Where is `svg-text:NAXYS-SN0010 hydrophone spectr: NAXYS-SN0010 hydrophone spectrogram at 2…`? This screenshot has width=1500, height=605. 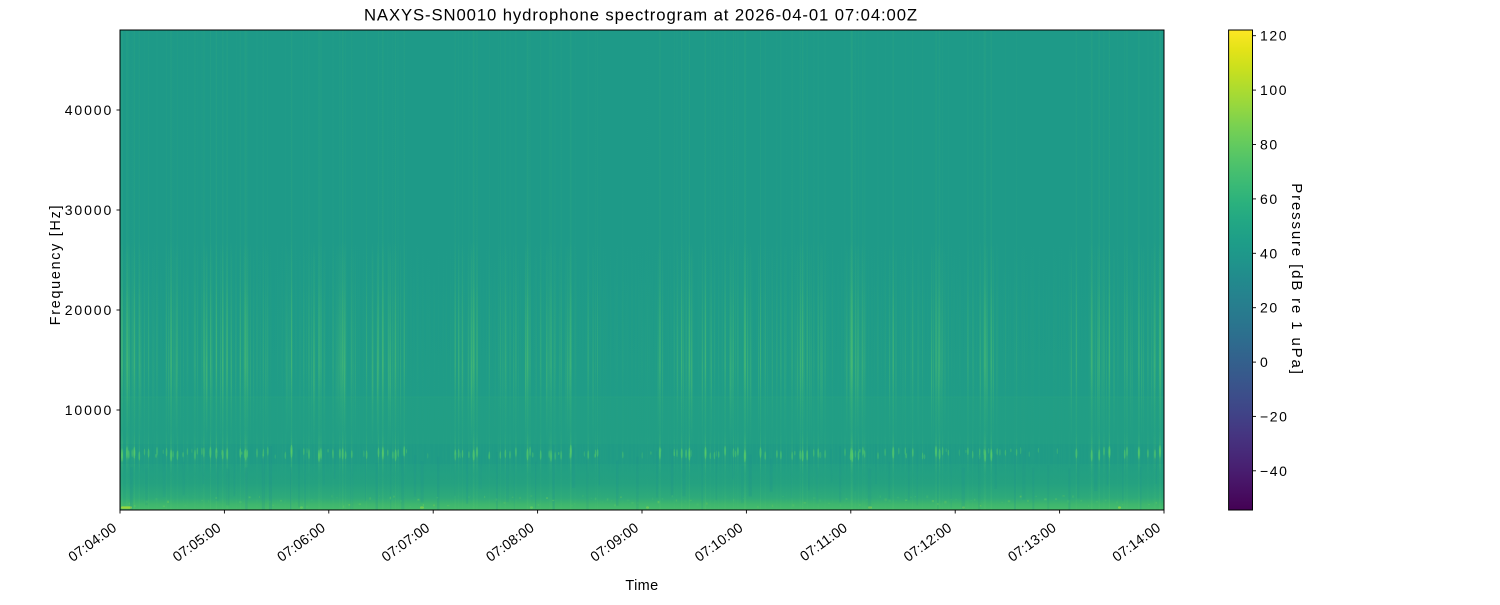 svg-text:NAXYS-SN0010 hydrophone spectr: NAXYS-SN0010 hydrophone spectrogram at 2… is located at coordinates (641, 14).